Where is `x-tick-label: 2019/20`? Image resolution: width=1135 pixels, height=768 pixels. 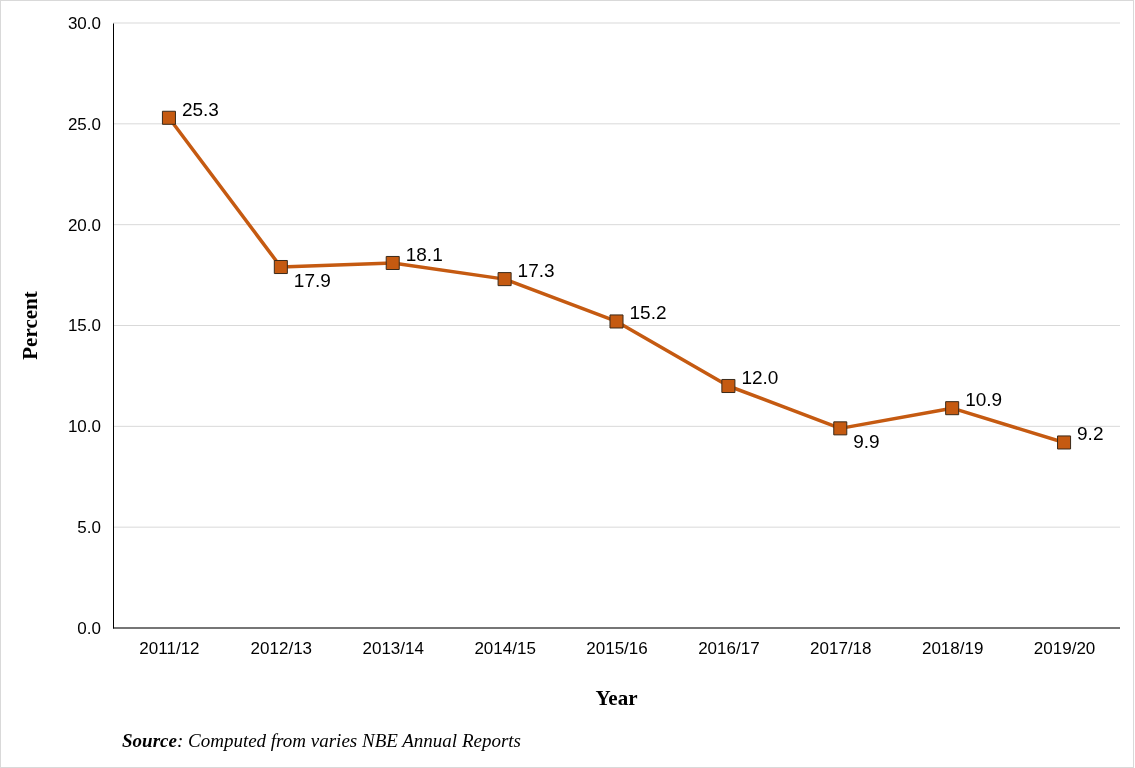
x-tick-label: 2019/20 is located at coordinates (1064, 649).